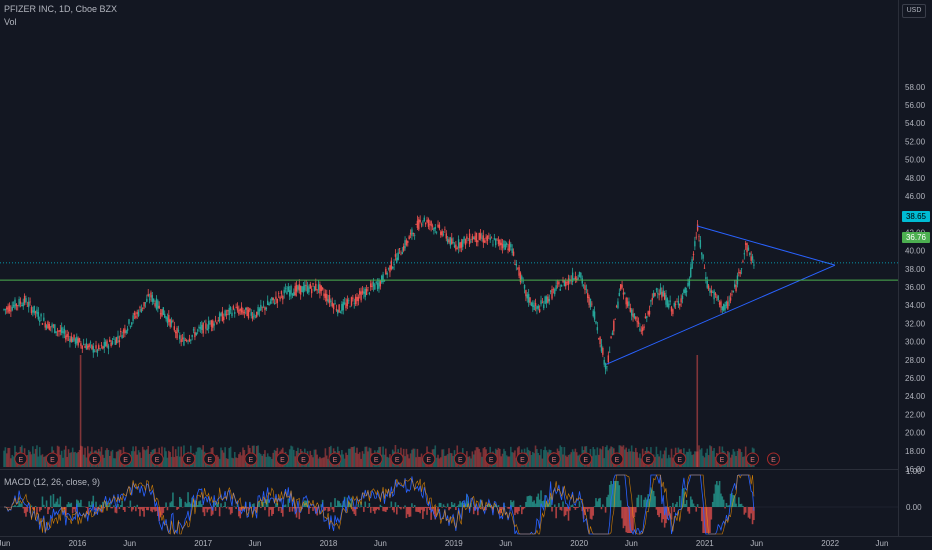  I want to click on macd-legend: MACD (12, 26, close, 9), so click(52, 482).